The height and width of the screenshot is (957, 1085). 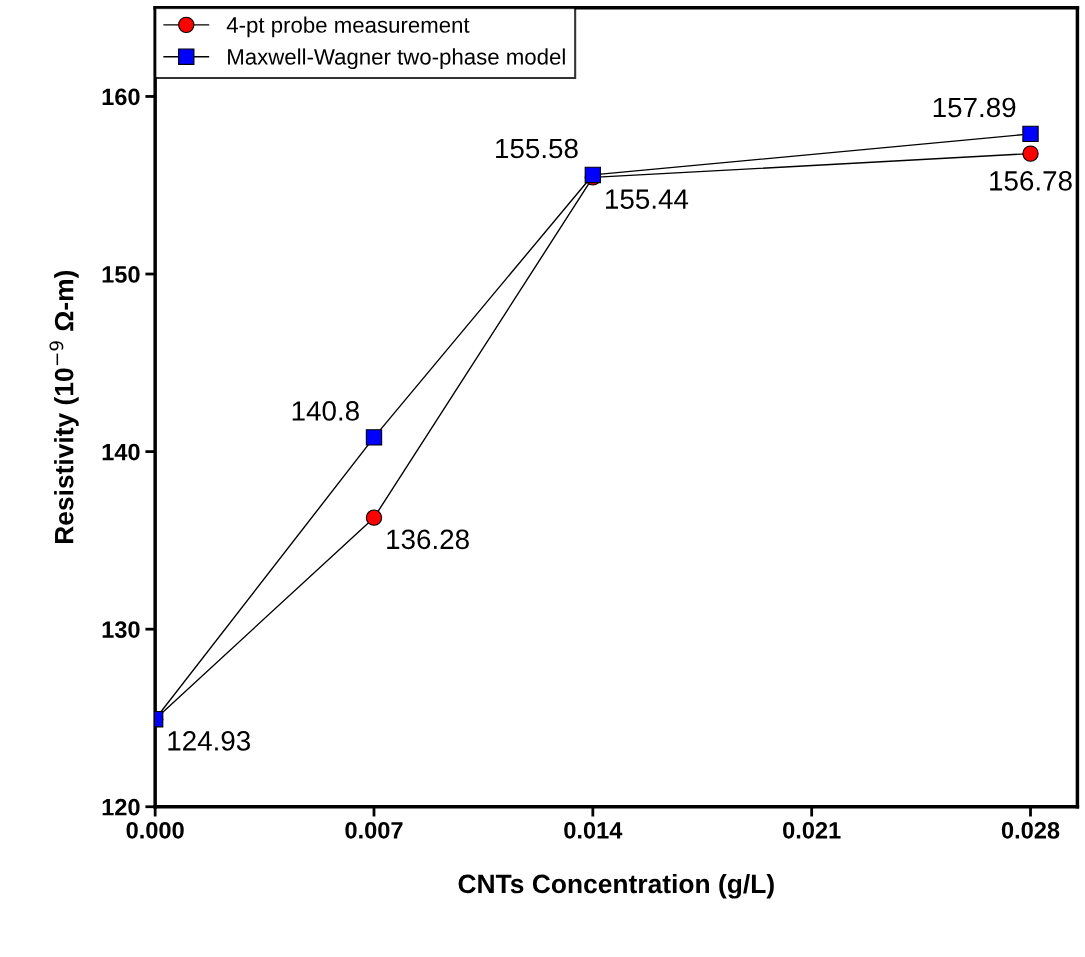 I want to click on y-tick-label: 130, so click(x=121, y=629).